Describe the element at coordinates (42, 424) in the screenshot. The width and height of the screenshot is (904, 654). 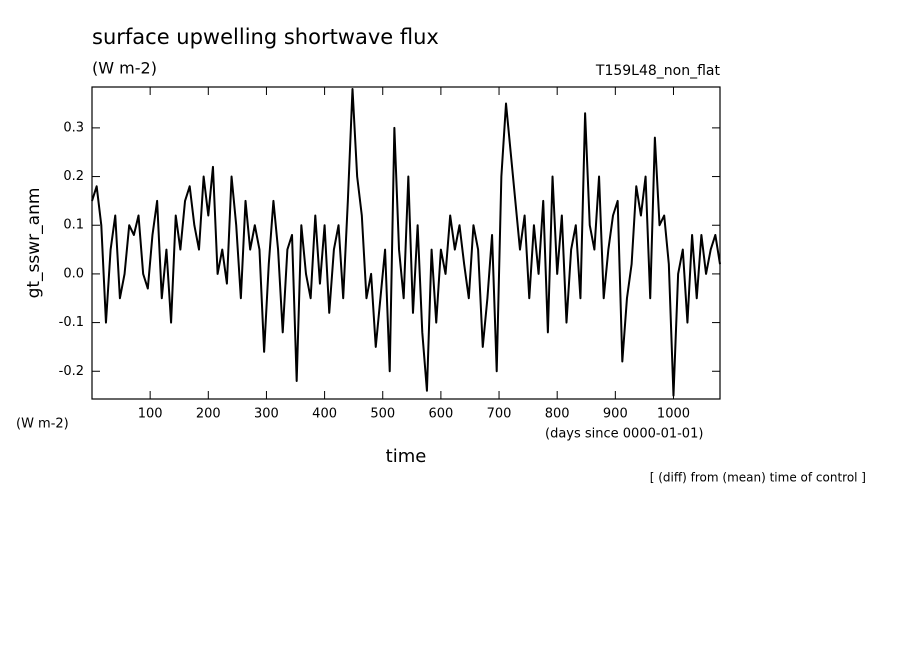
I see `y-units: (W m-2)` at that location.